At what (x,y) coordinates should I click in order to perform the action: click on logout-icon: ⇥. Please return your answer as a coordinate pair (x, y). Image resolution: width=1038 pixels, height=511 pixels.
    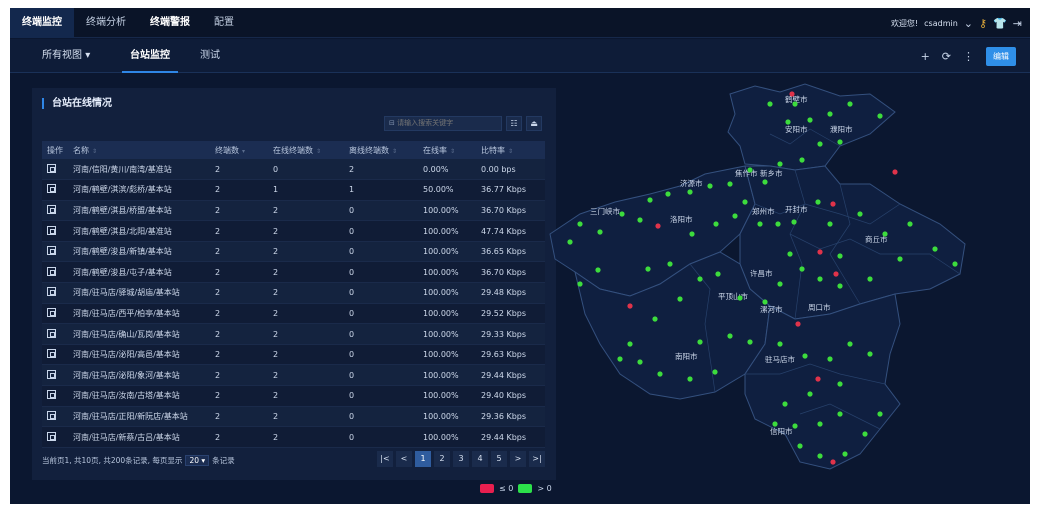
    Looking at the image, I should click on (1017, 23).